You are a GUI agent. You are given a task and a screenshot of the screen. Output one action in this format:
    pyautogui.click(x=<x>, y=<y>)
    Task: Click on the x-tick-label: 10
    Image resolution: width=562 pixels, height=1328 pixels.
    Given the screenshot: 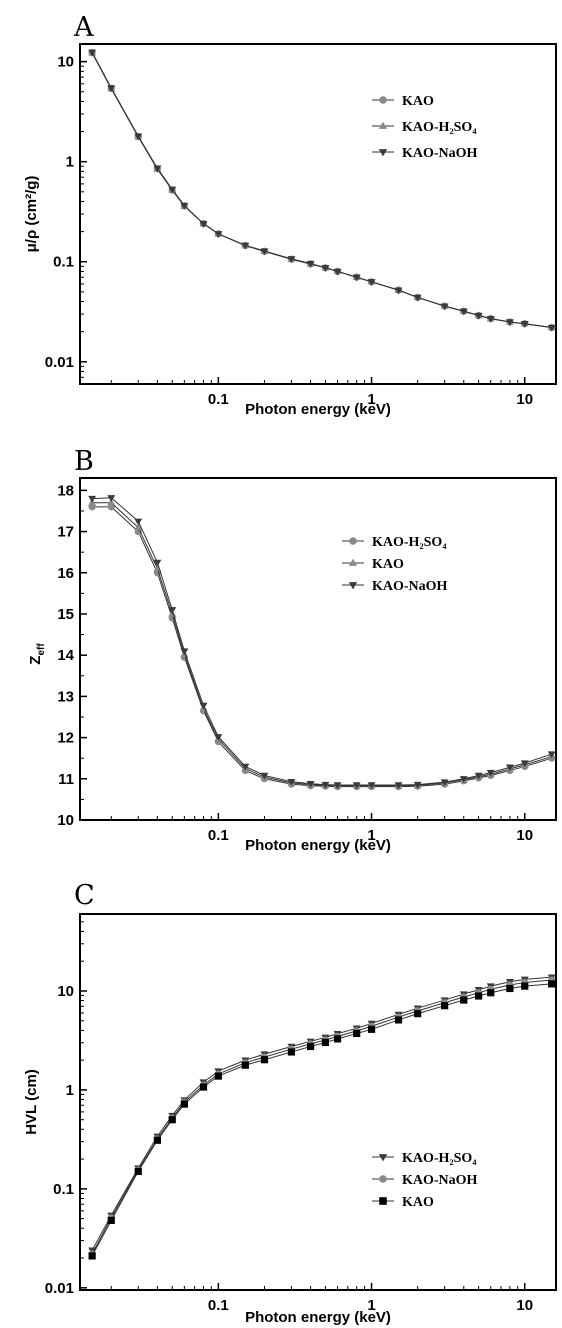 What is the action you would take?
    pyautogui.click(x=524, y=399)
    